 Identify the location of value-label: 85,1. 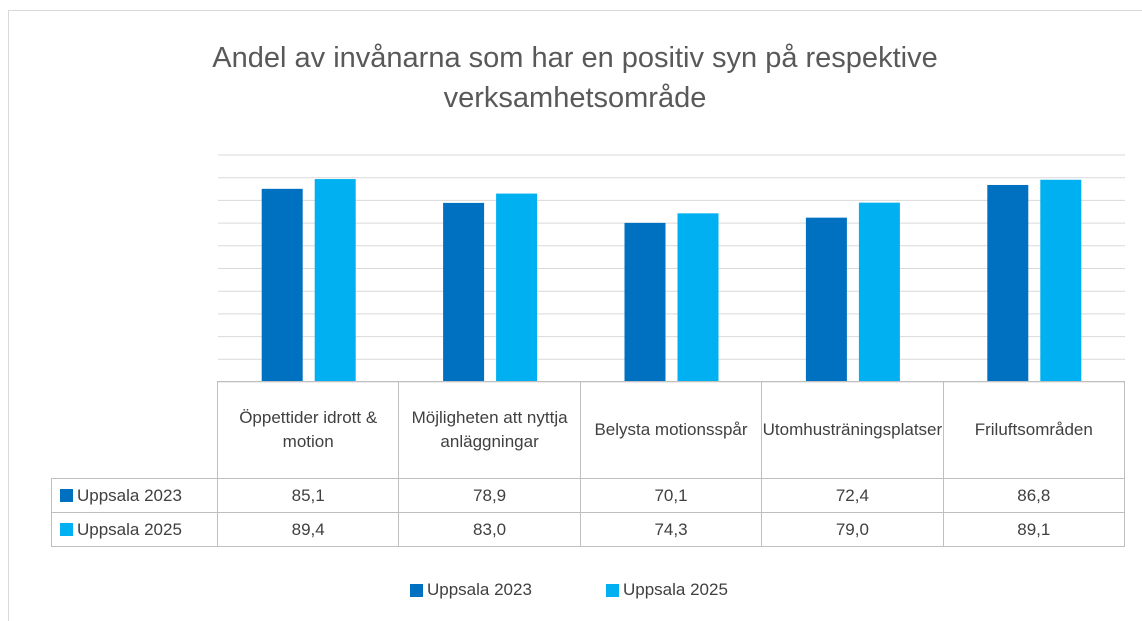
(308, 495).